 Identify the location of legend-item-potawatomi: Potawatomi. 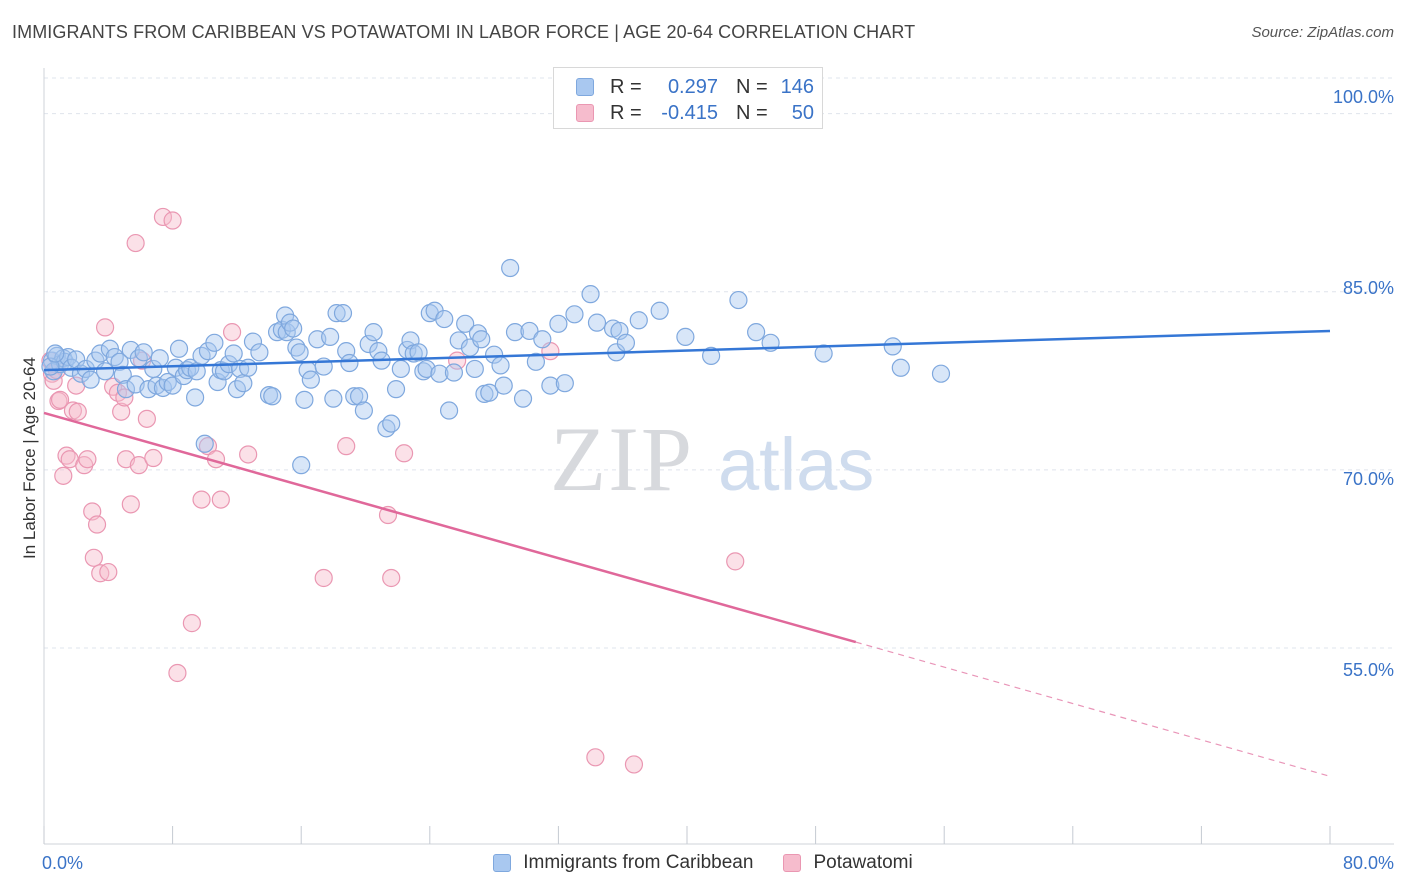
(848, 863).